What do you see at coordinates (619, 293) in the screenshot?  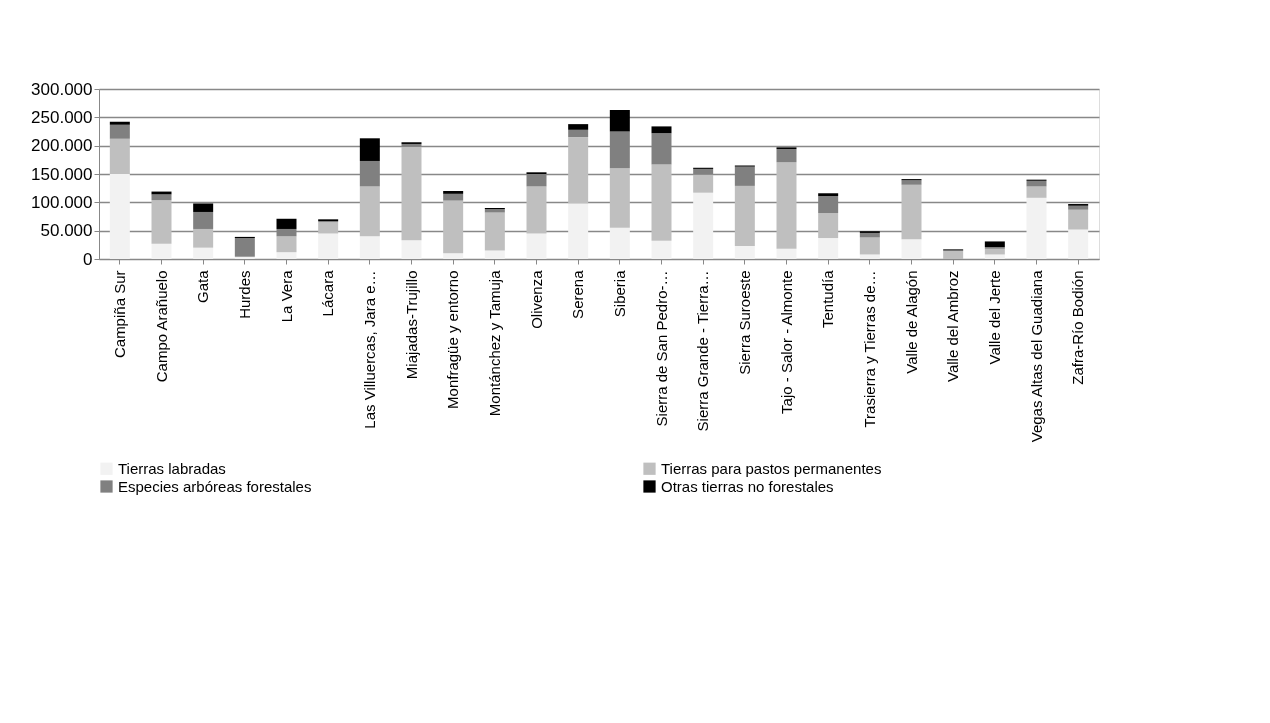 I see `x-tick-label: Siberia` at bounding box center [619, 293].